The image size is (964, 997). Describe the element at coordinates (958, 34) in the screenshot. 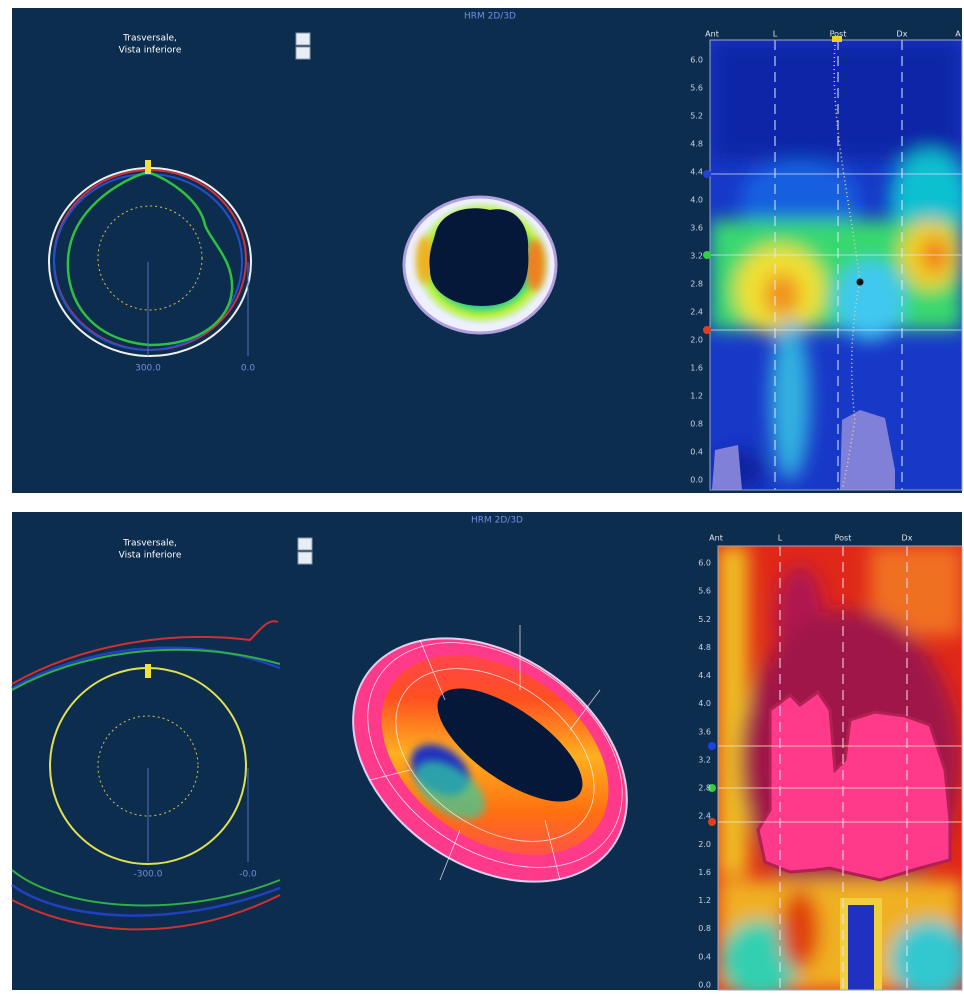

I see `axis-label: A` at that location.